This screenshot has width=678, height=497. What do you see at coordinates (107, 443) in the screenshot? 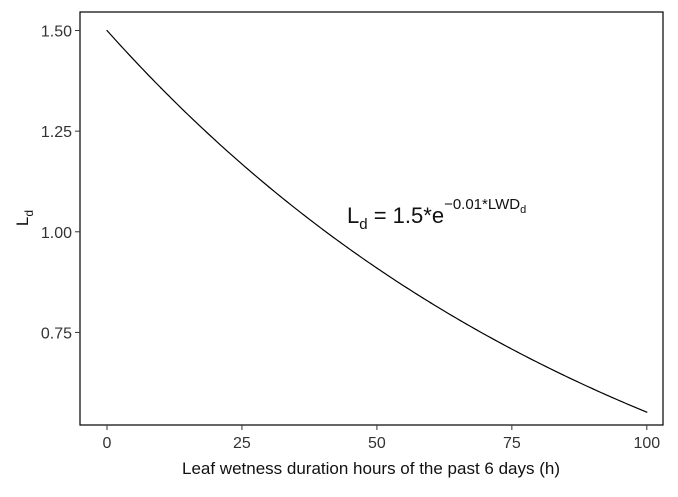
I see `x-tick-label: 0` at bounding box center [107, 443].